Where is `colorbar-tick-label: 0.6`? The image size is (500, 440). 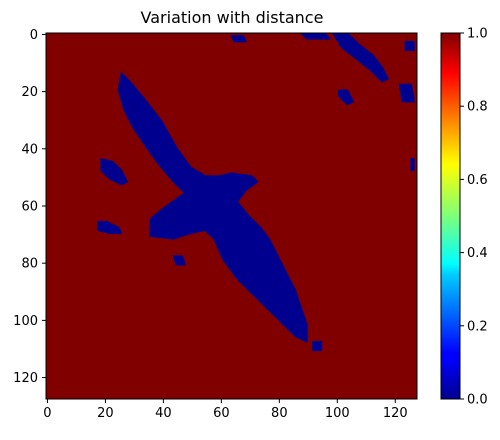 colorbar-tick-label: 0.6 is located at coordinates (477, 180).